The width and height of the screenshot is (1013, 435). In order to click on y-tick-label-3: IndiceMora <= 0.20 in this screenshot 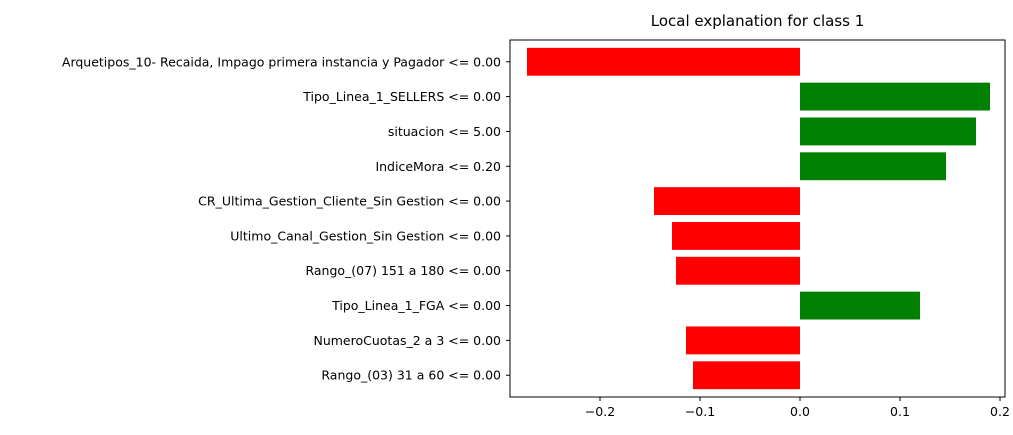, I will do `click(438, 166)`.